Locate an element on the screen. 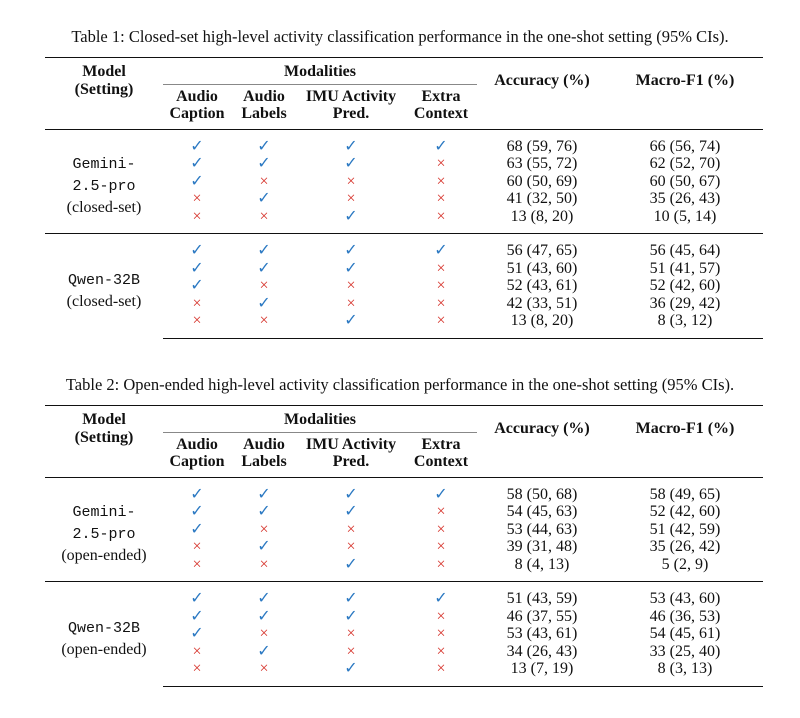  table-row: × ✓ × × 34 (26, 43) 33 (25, 40) is located at coordinates (404, 652).